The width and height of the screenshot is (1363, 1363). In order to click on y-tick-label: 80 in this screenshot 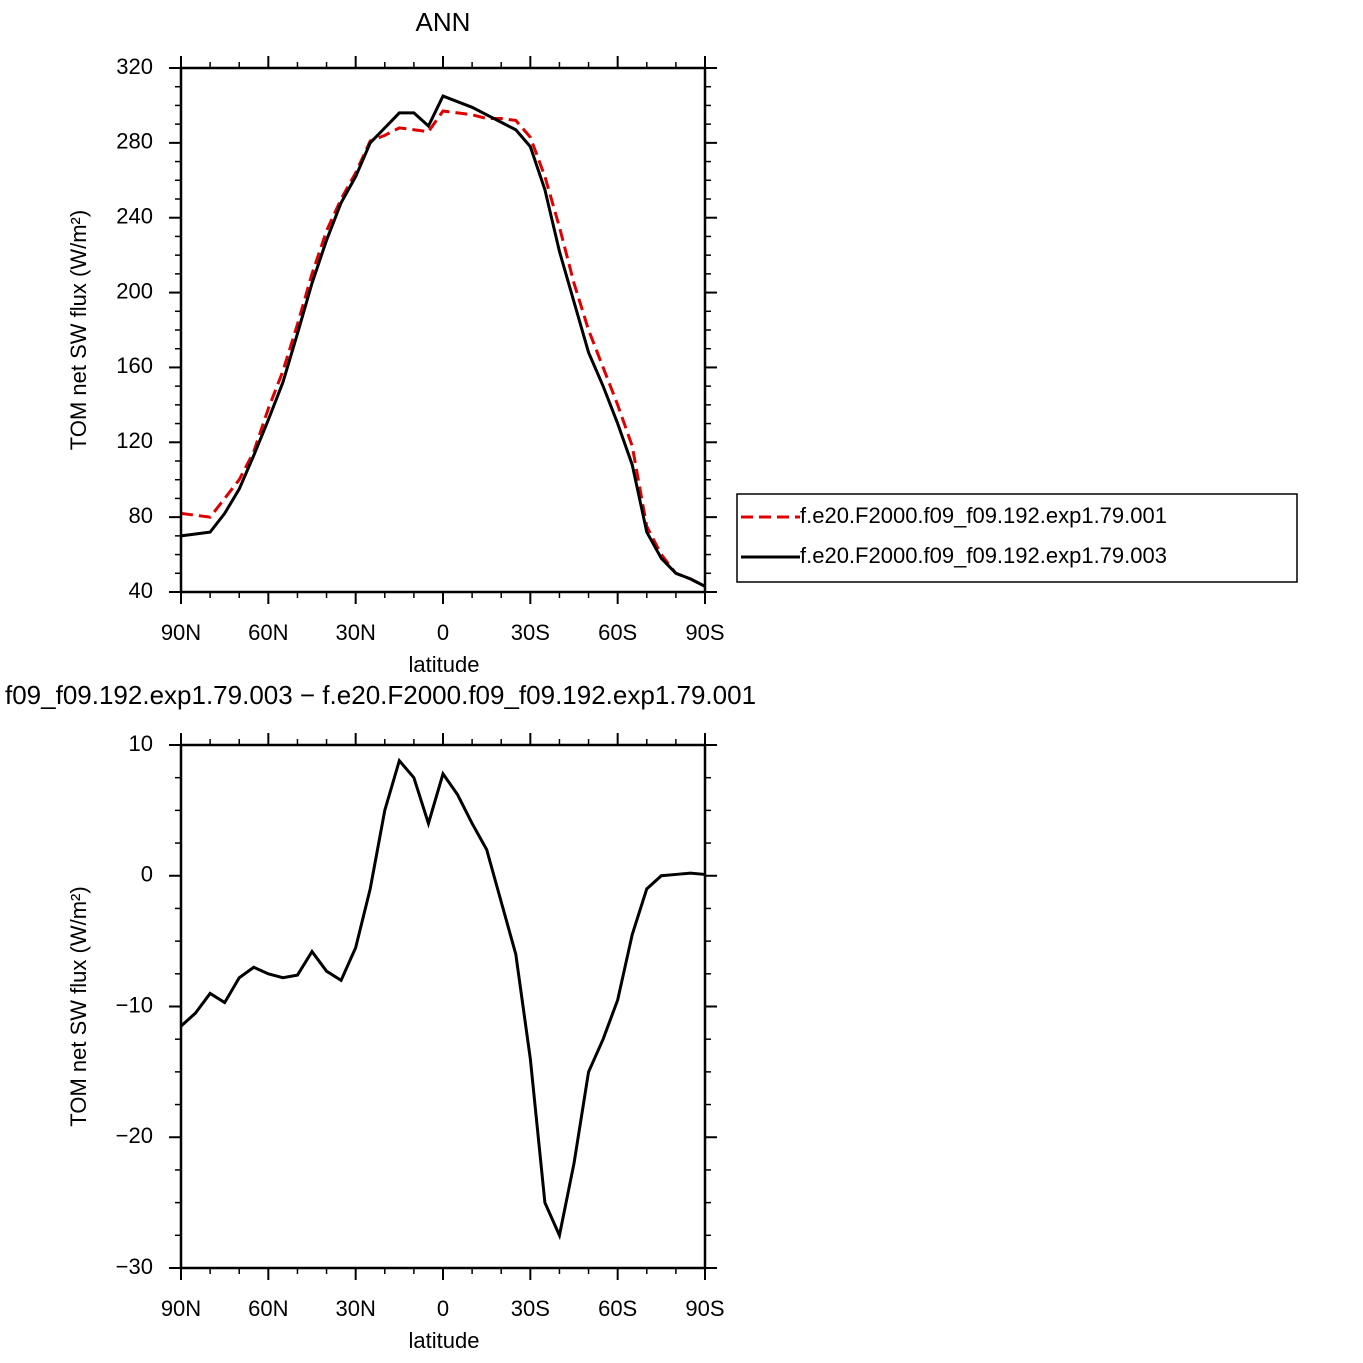, I will do `click(141, 515)`.